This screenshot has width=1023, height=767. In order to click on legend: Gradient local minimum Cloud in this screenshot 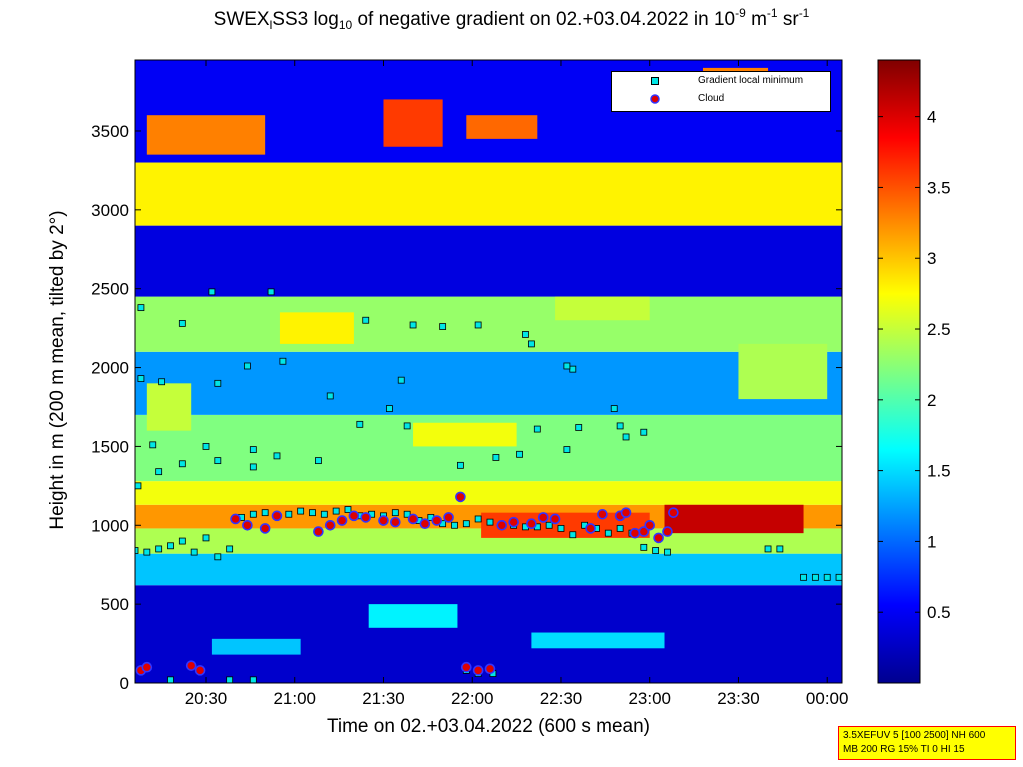, I will do `click(721, 91)`.